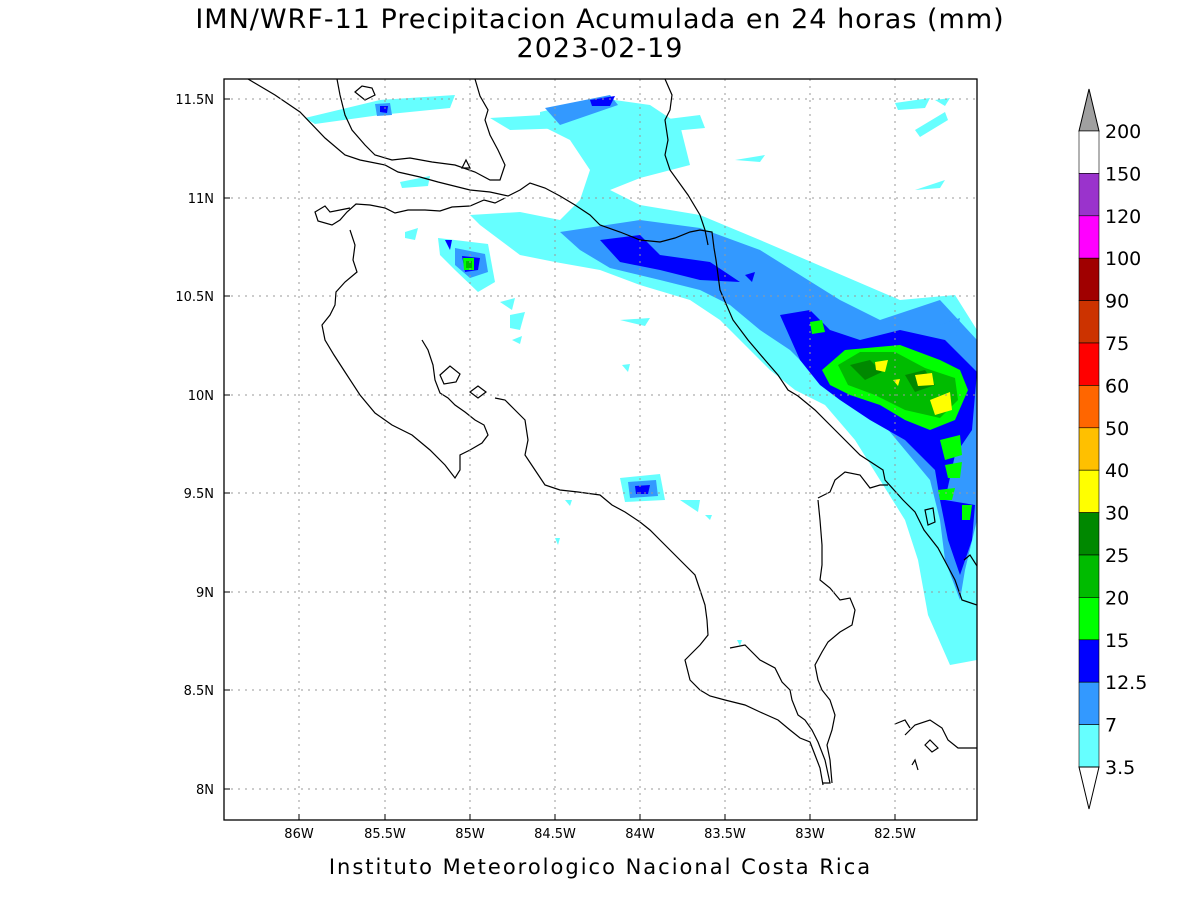 The image size is (1200, 900). What do you see at coordinates (1117, 386) in the screenshot?
I see `colorbar-label: 60` at bounding box center [1117, 386].